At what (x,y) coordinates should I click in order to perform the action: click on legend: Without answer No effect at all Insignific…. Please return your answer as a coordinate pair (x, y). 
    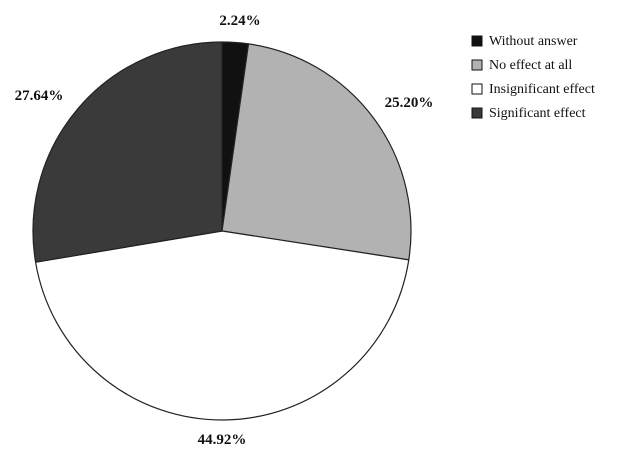
    Looking at the image, I should click on (533, 77).